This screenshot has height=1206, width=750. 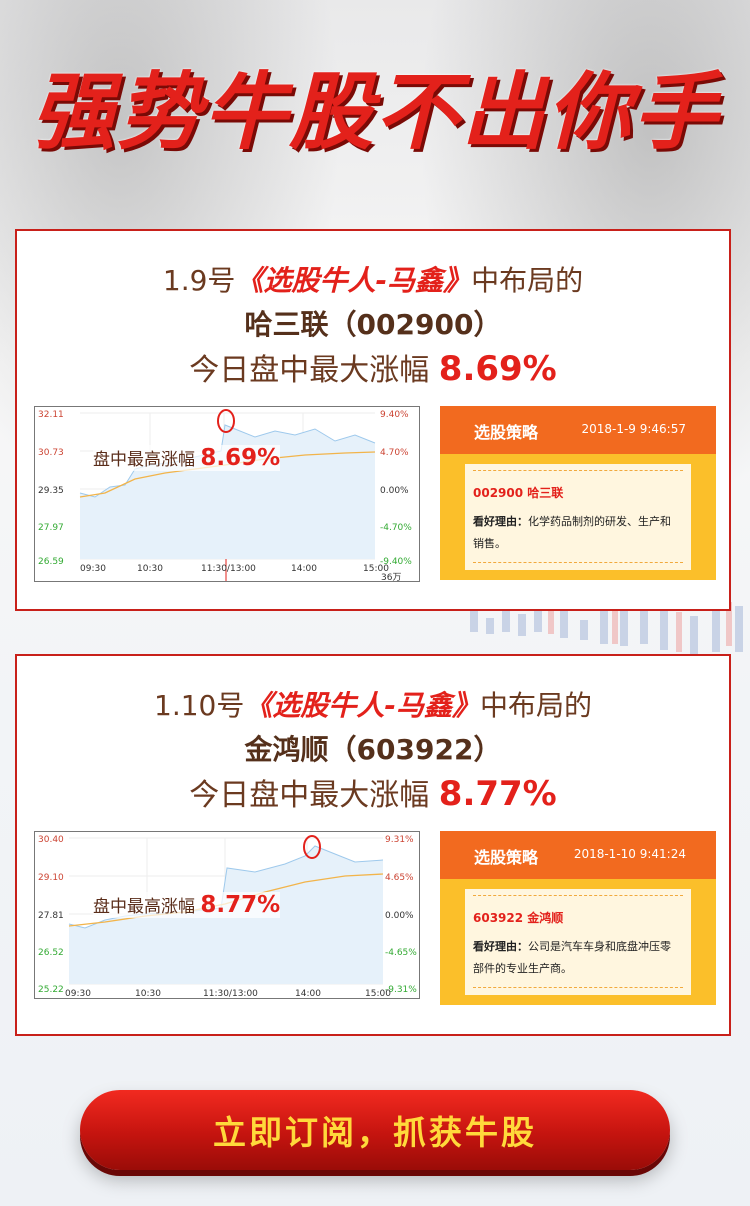 What do you see at coordinates (51, 415) in the screenshot?
I see `y-tick: 32.11` at bounding box center [51, 415].